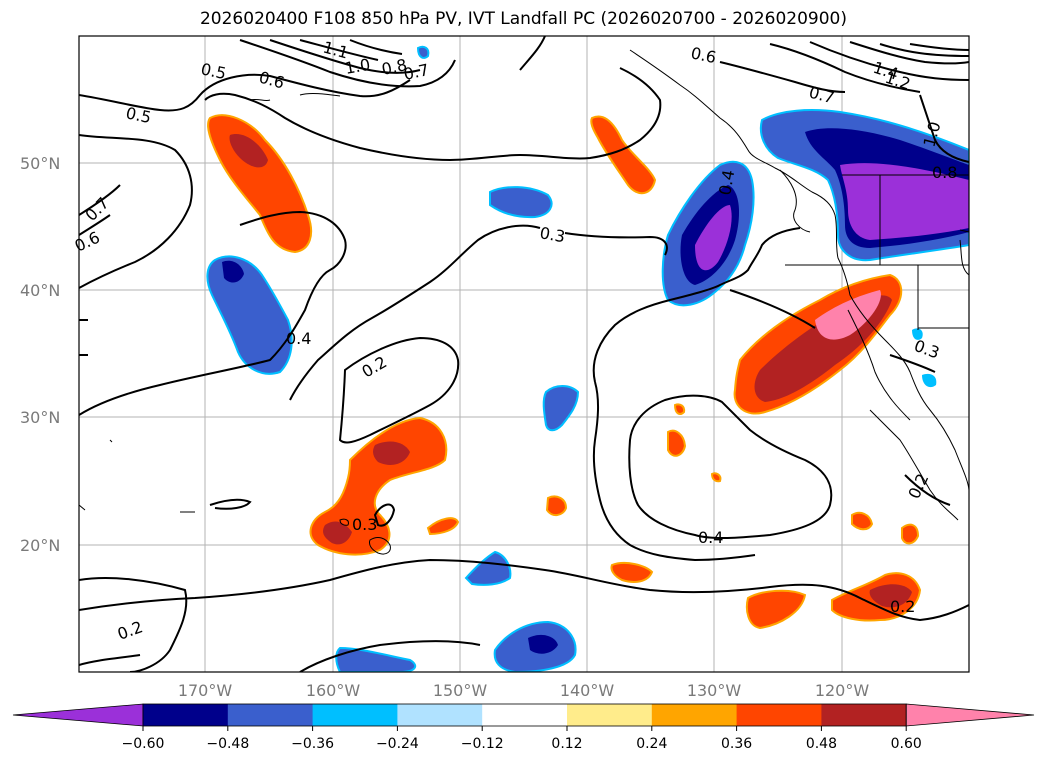 The height and width of the screenshot is (765, 1047). Describe the element at coordinates (40, 417) in the screenshot. I see `lat-label-30n: 30°N` at that location.